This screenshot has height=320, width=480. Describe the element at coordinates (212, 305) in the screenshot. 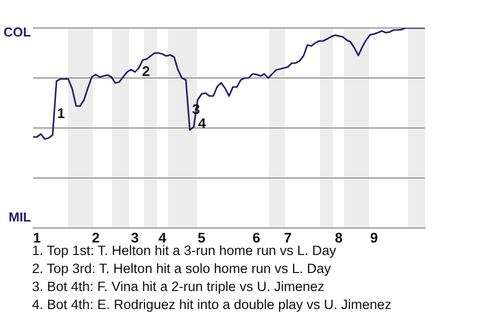

I see `text: 4. Bot 4th: E. Rodriguez hit into a double play vs U. Jimenez` at that location.